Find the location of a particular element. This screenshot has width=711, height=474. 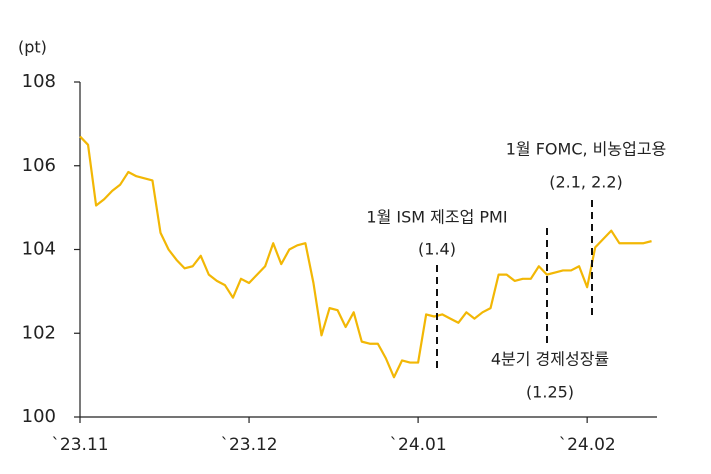

y-tick-label: 108 is located at coordinates (39, 81).